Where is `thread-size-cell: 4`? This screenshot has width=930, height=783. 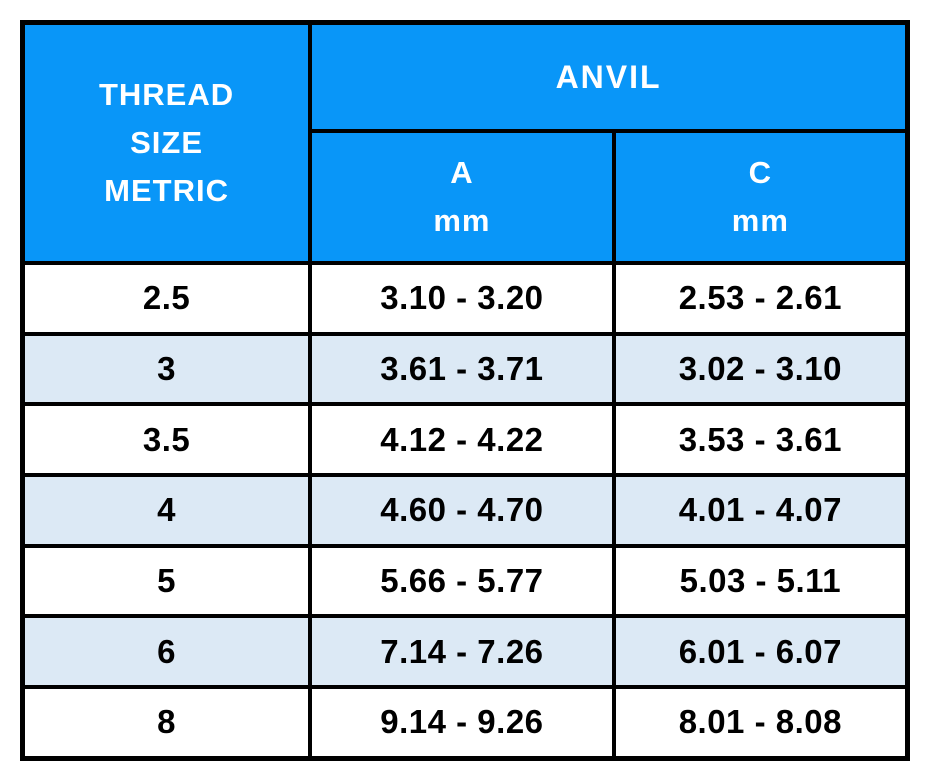 thread-size-cell: 4 is located at coordinates (166, 510).